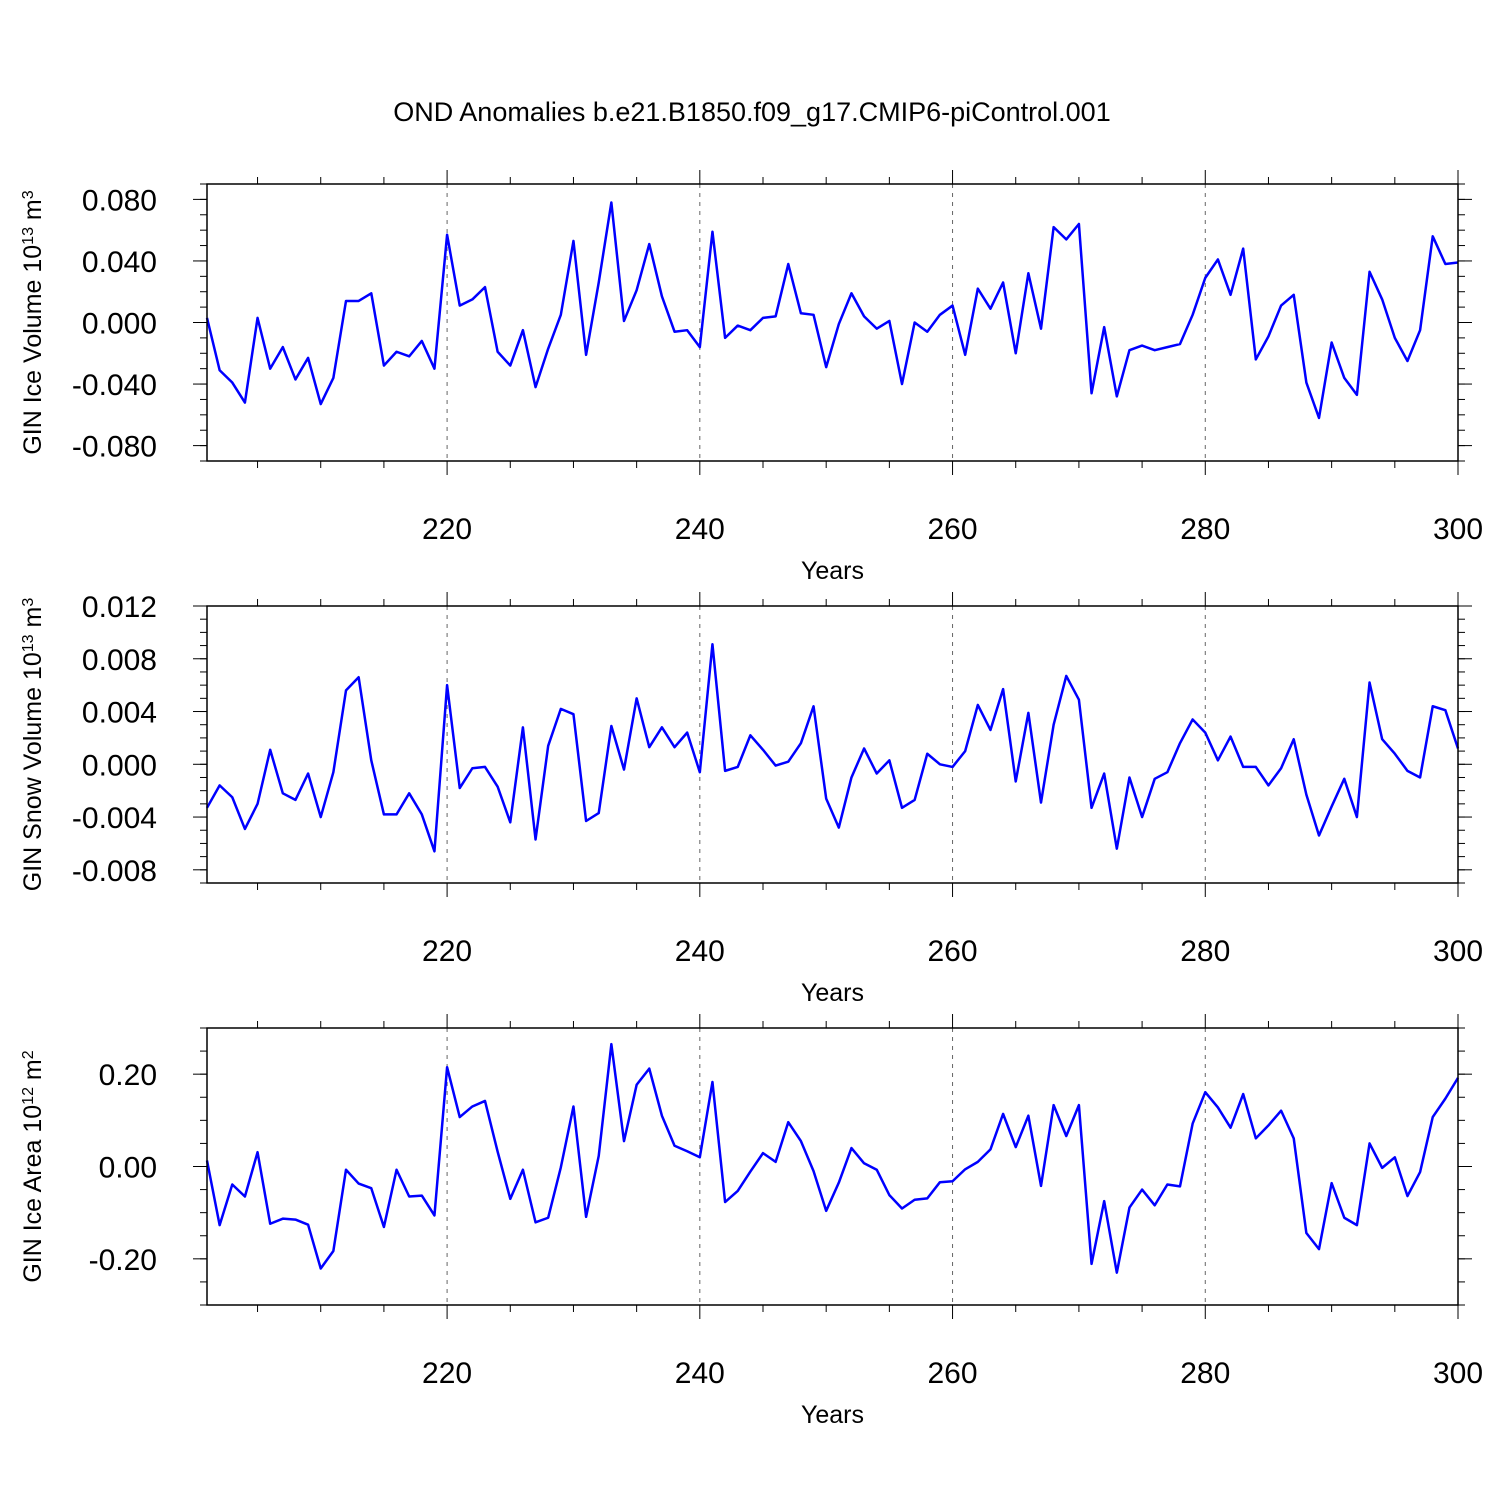 The width and height of the screenshot is (1500, 1500). What do you see at coordinates (28, 1096) in the screenshot?
I see `y-axis-title-exp: 12` at bounding box center [28, 1096].